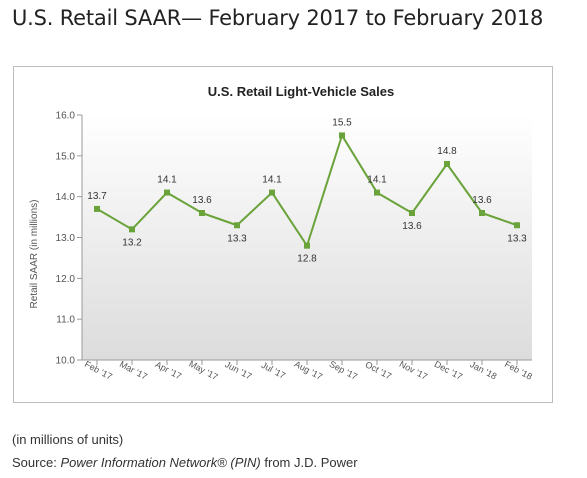 The height and width of the screenshot is (478, 587). I want to click on y-tick-label: 16.0, so click(66, 116).